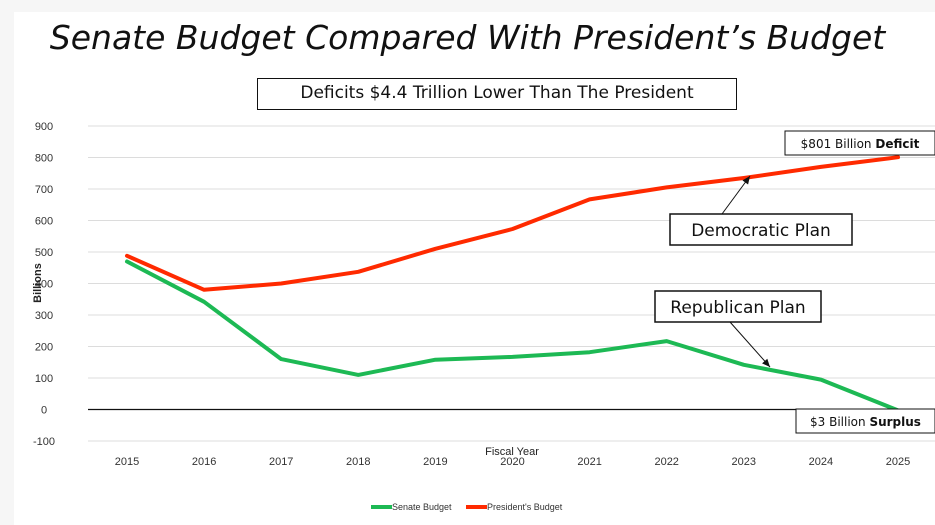  I want to click on x-tick-label: 2024, so click(821, 462).